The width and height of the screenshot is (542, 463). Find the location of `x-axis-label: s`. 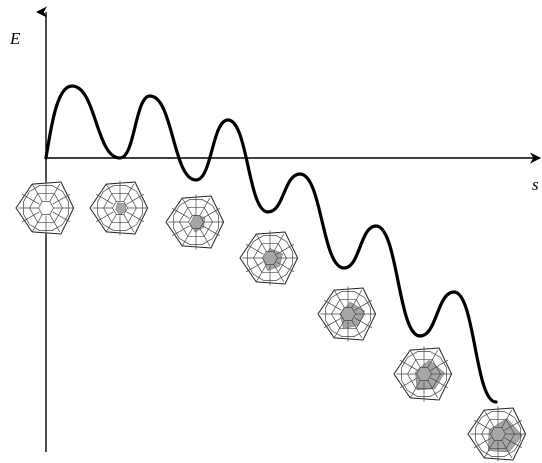

x-axis-label: s is located at coordinates (535, 184).